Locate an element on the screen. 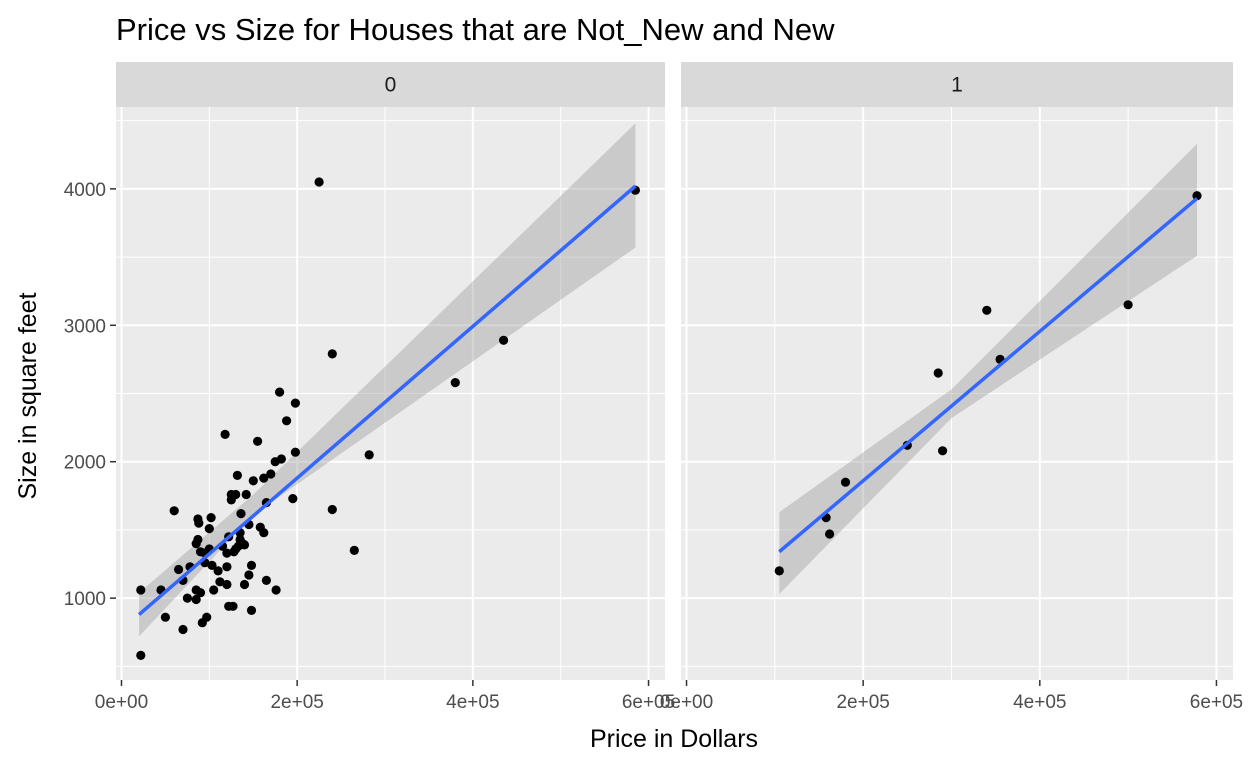 Image resolution: width=1248 pixels, height=768 pixels. y-axis-title: Size in square feet is located at coordinates (28, 395).